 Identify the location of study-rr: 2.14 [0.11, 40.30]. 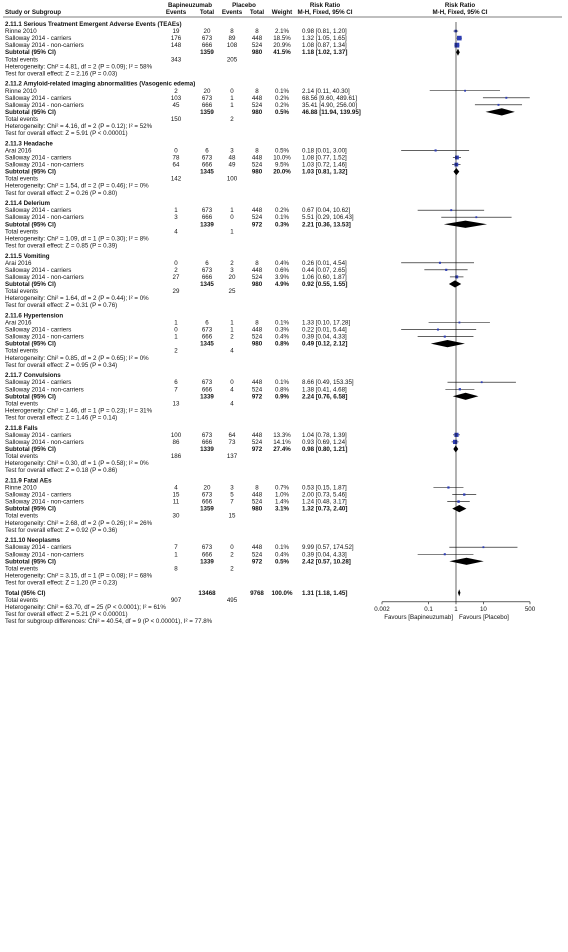
(326, 91).